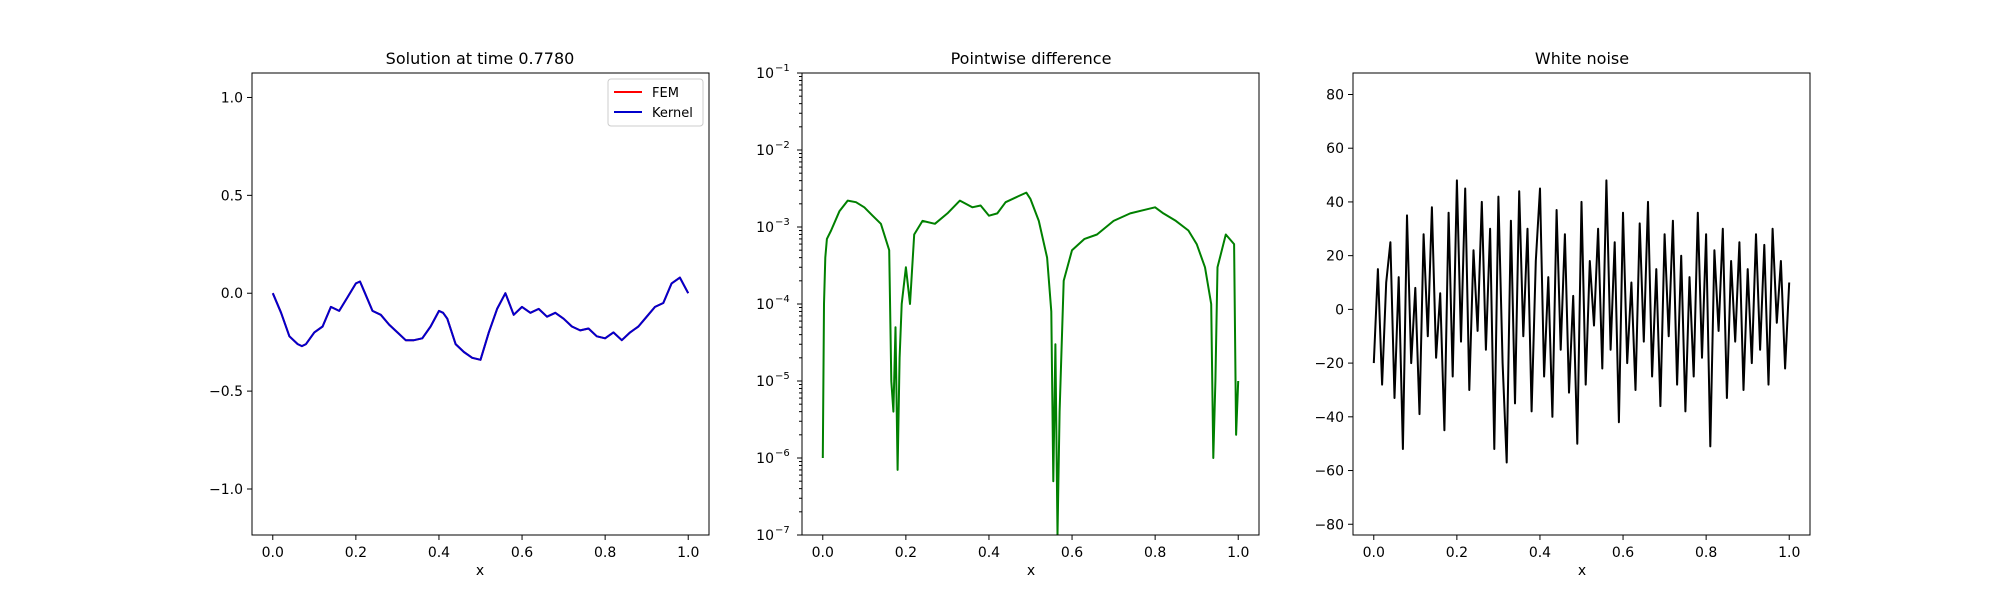 This screenshot has width=2000, height=600. I want to click on y-tick-label: 0, so click(1339, 310).